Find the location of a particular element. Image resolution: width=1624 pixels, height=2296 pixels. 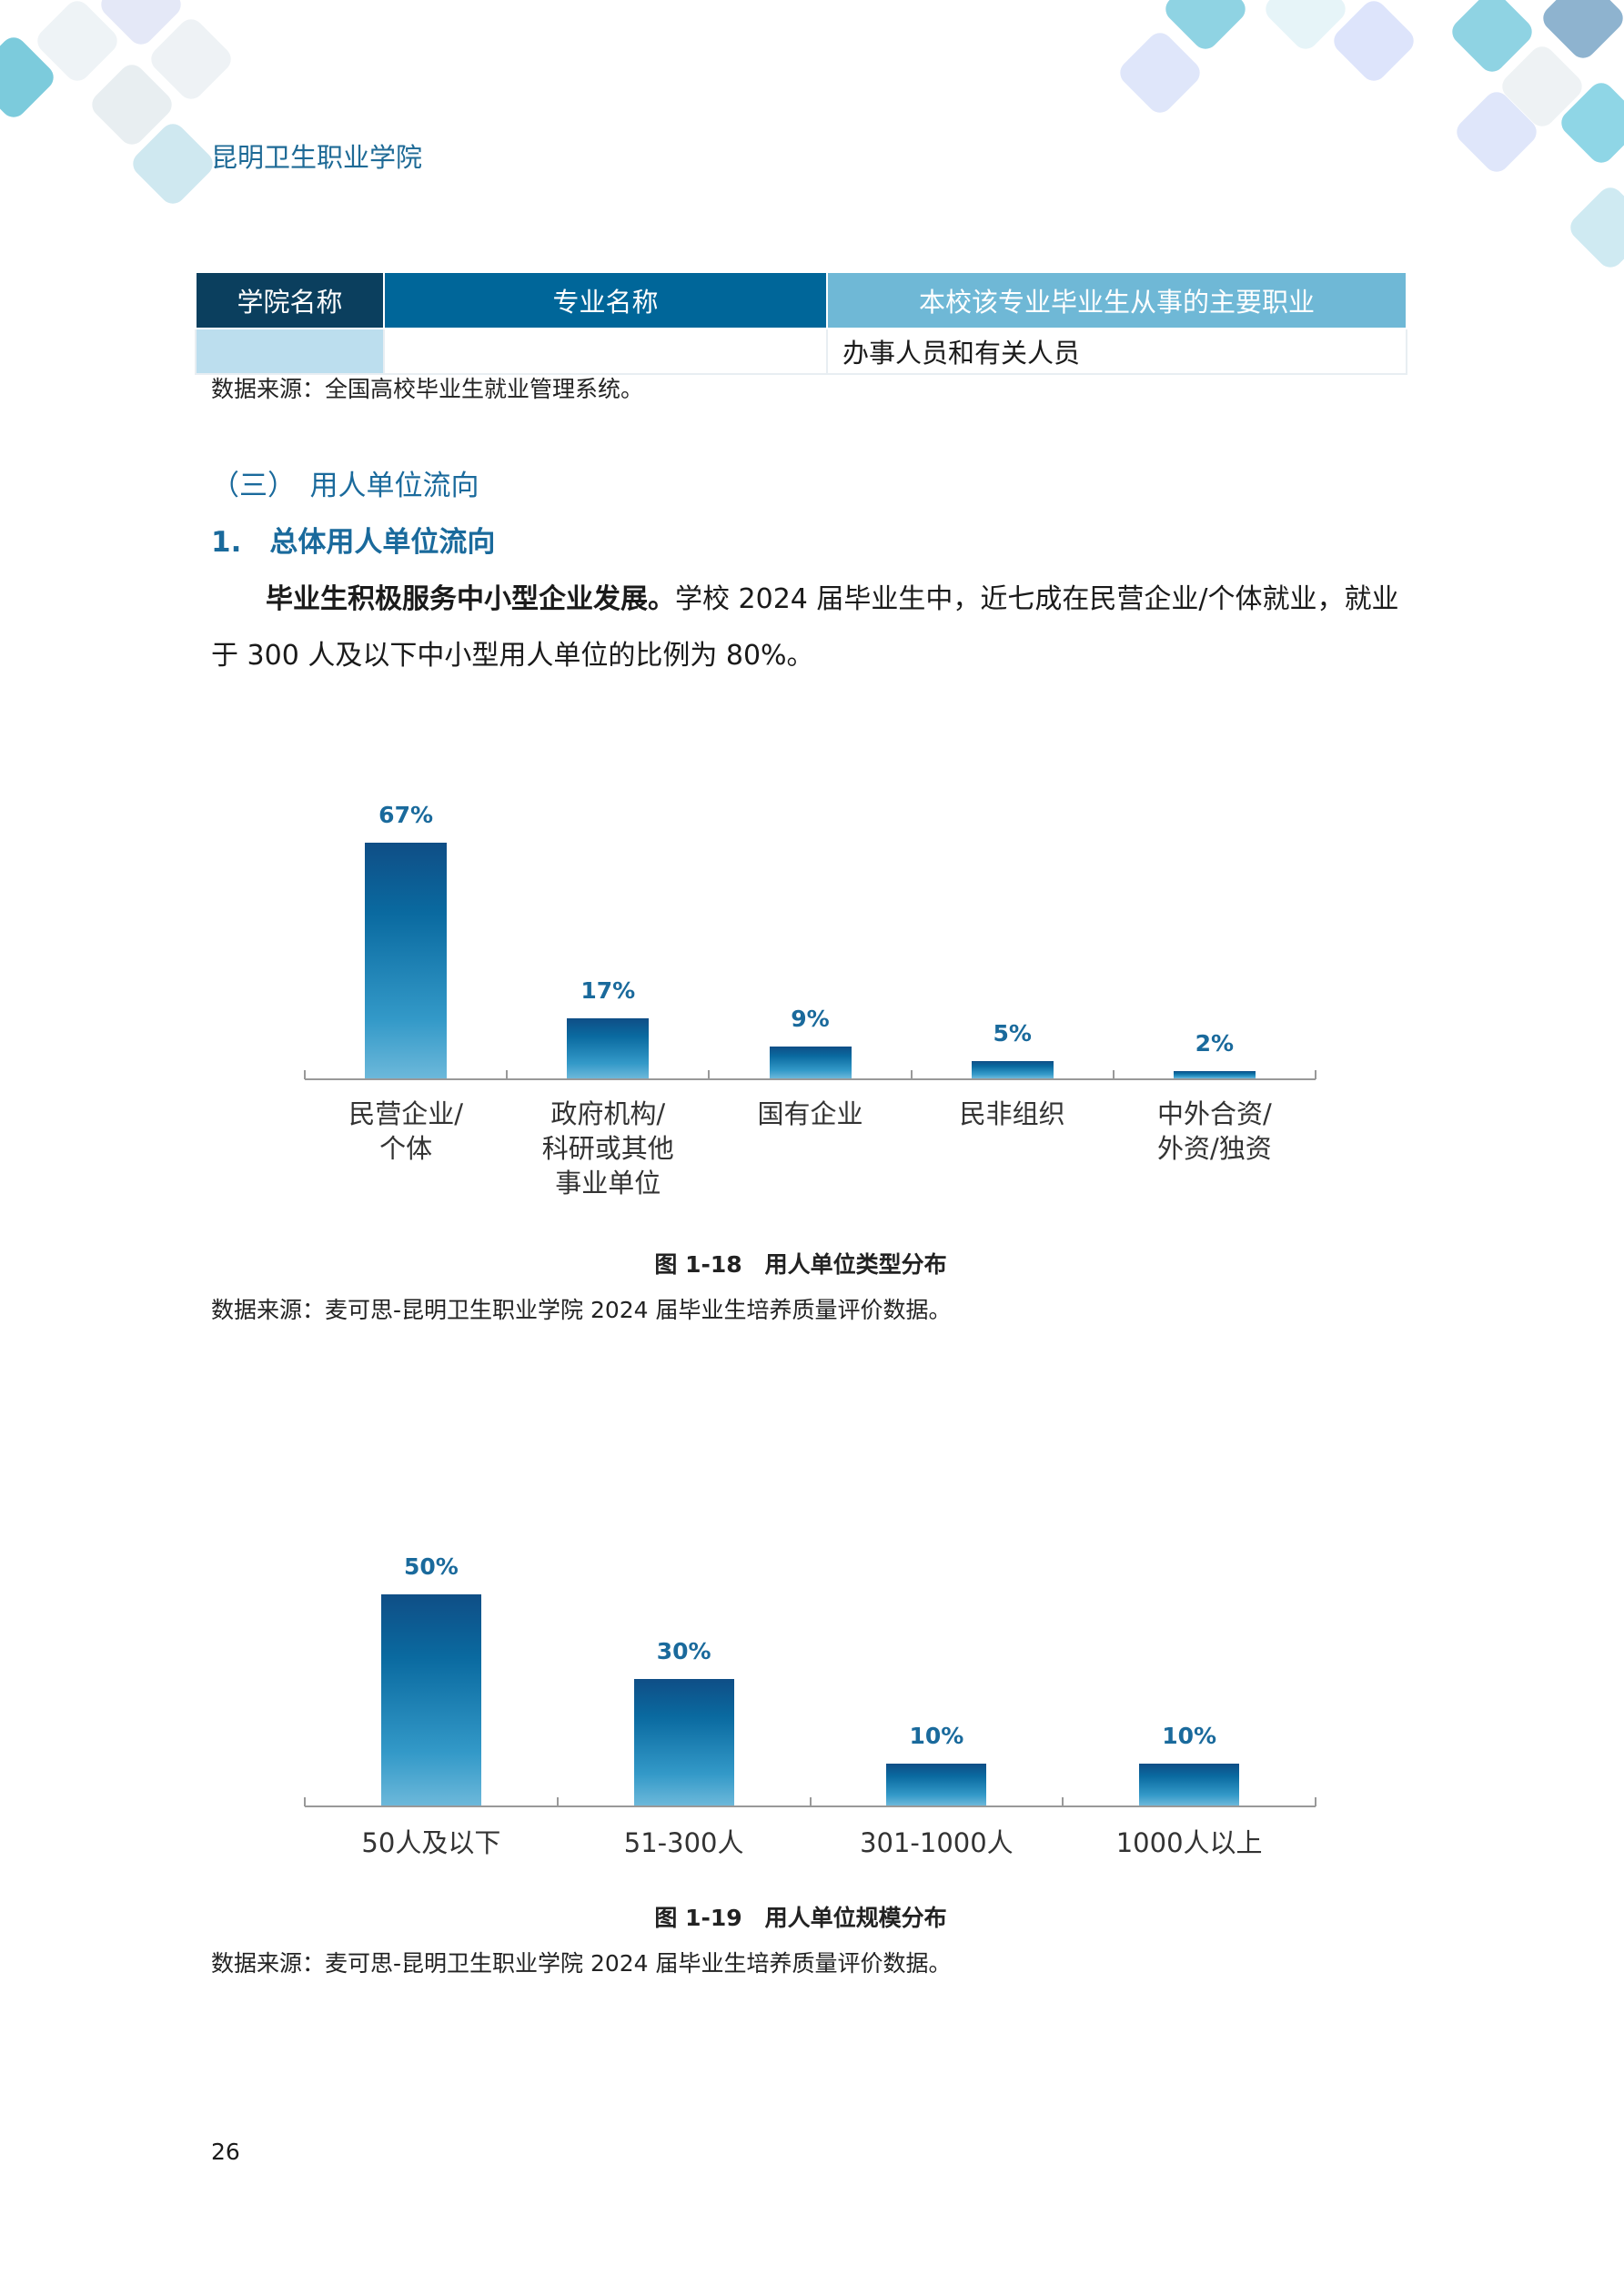

data-label: 5% is located at coordinates (1012, 1033).